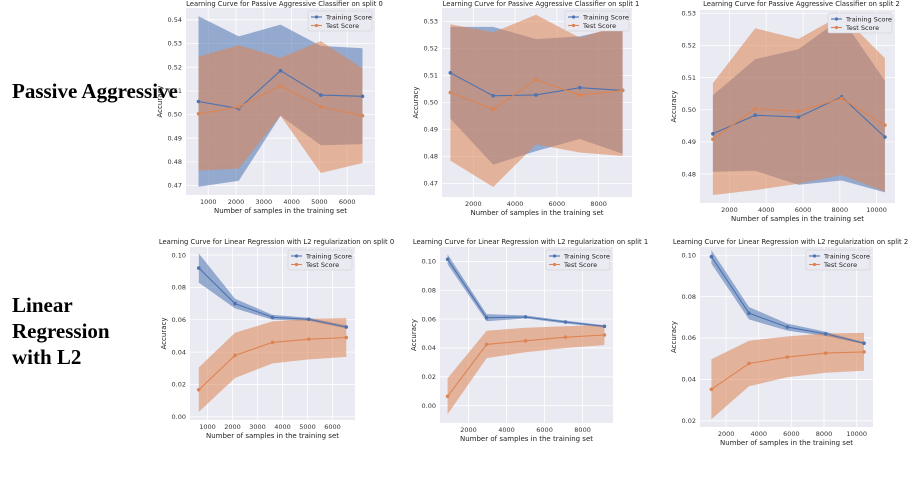 The image size is (916, 479). I want to click on legend-training-label: Training Score, so click(586, 256).